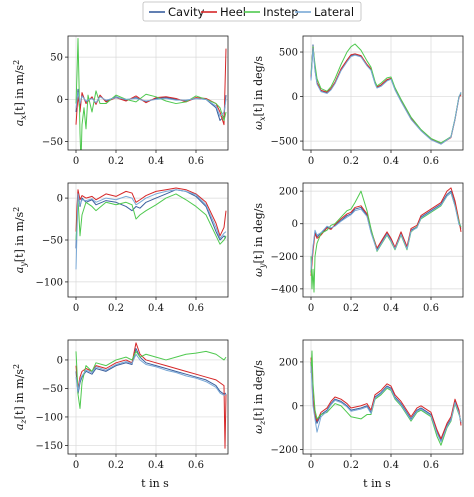 The height and width of the screenshot is (497, 474). Describe the element at coordinates (233, 12) in the screenshot. I see `legend-label: Heel` at that location.